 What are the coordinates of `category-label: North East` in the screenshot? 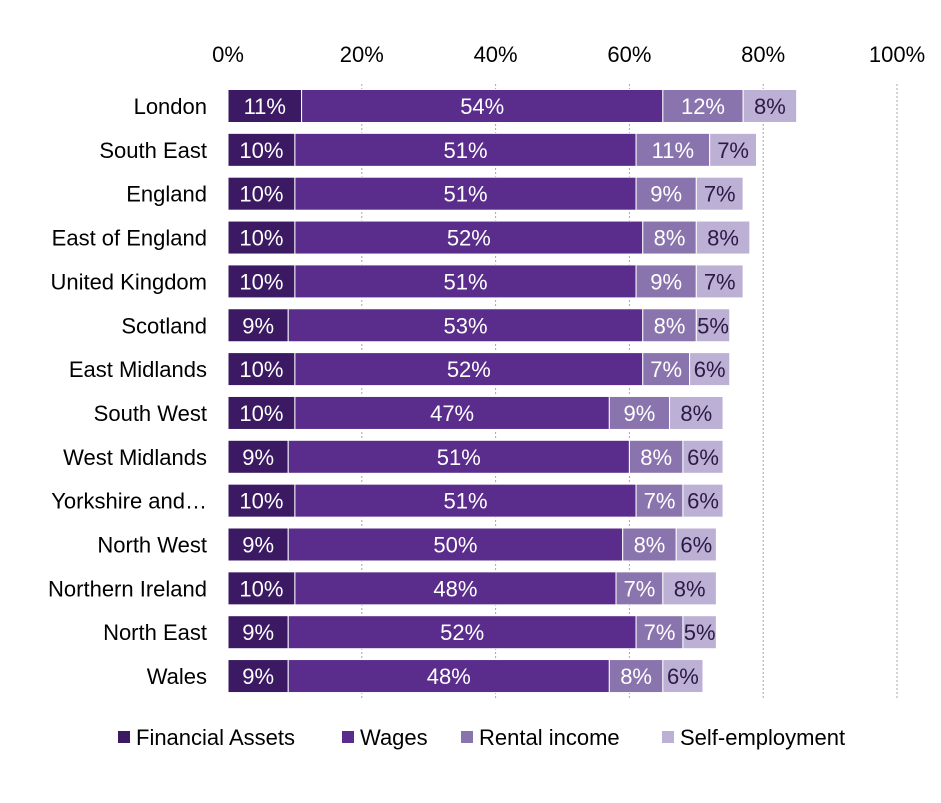 It's located at (155, 632).